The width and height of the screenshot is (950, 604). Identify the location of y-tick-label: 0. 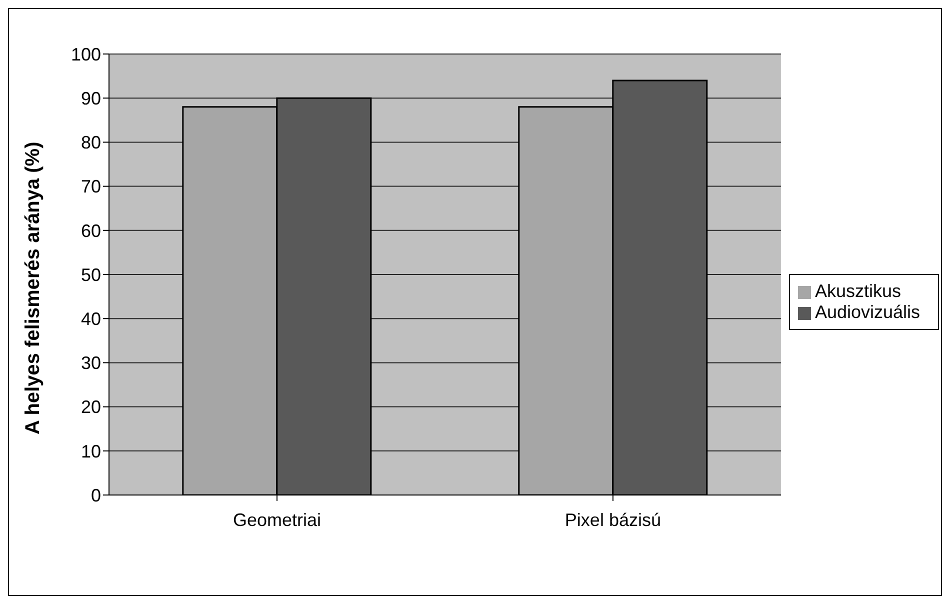
(95, 495).